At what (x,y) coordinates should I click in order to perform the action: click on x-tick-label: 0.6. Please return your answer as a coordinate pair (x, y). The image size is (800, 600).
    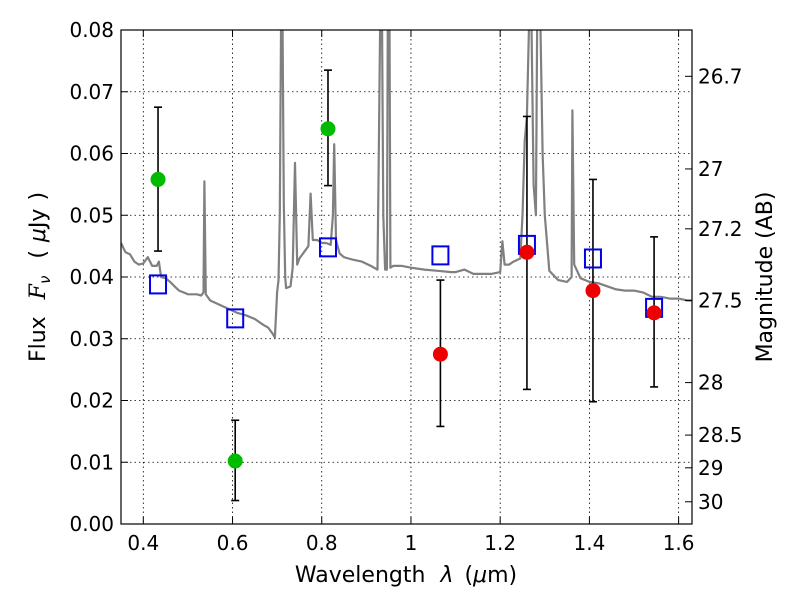
    Looking at the image, I should click on (233, 543).